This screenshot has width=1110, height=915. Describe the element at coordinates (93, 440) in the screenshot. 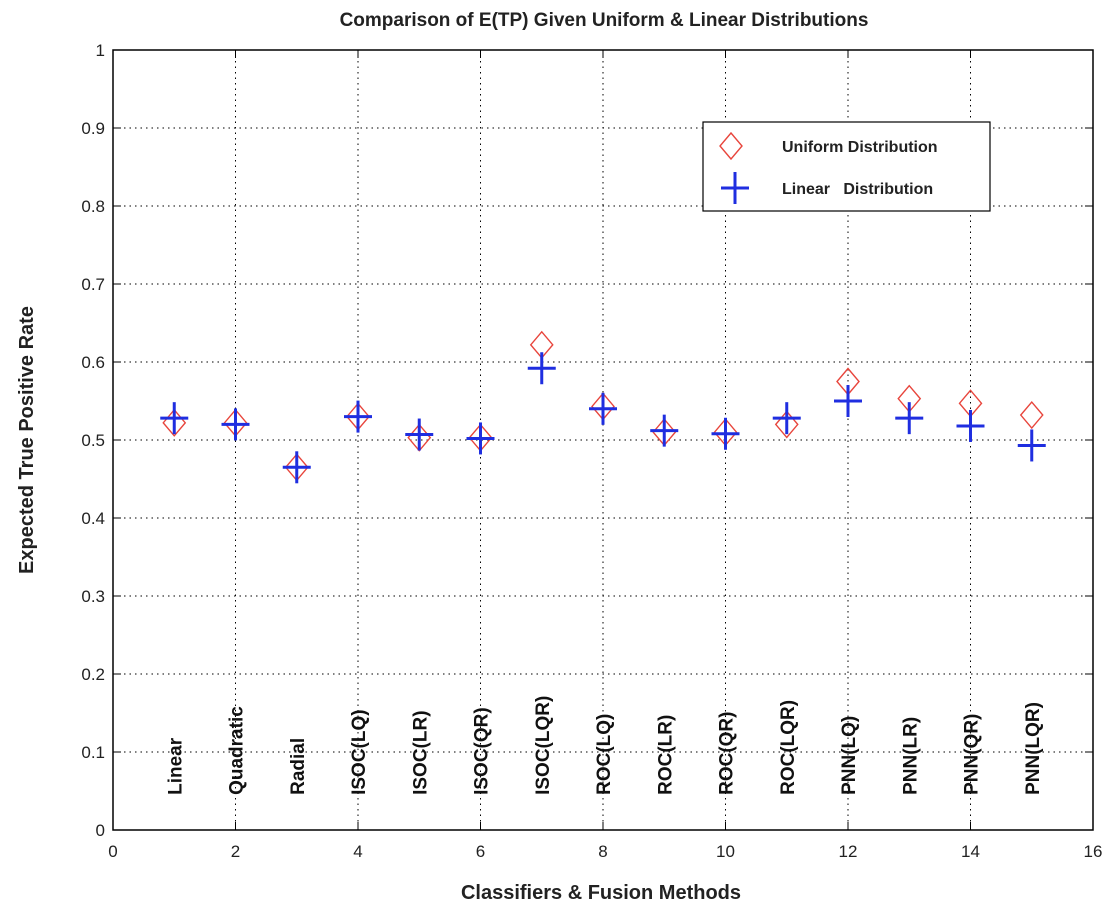

I see `y-tick-label: 0.5` at that location.